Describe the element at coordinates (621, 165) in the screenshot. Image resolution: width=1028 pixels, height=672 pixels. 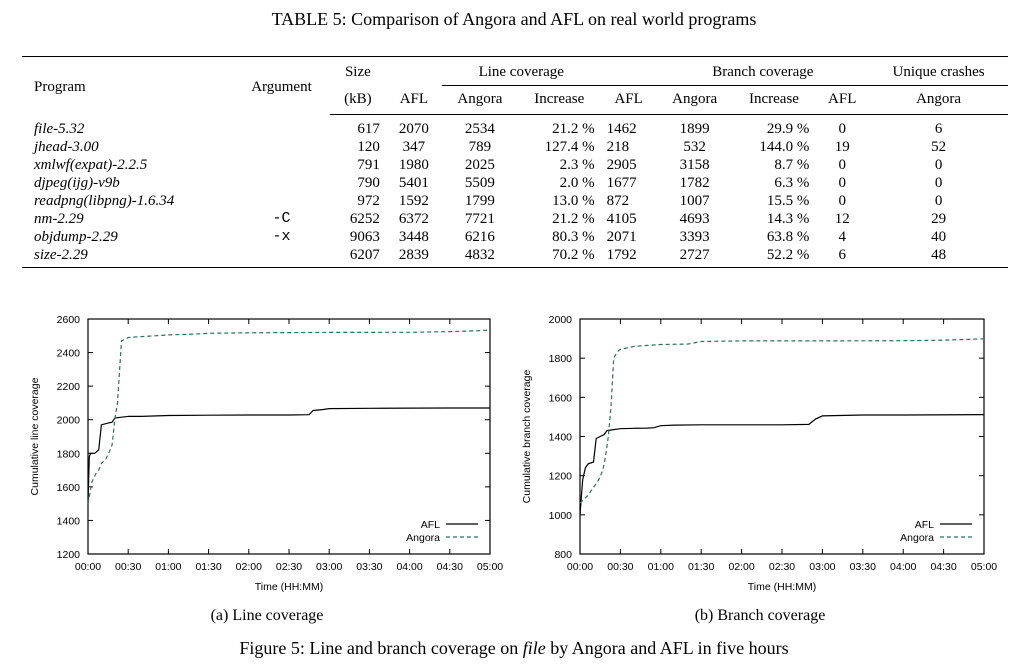
I see `cell-branch-afl: 2905` at that location.